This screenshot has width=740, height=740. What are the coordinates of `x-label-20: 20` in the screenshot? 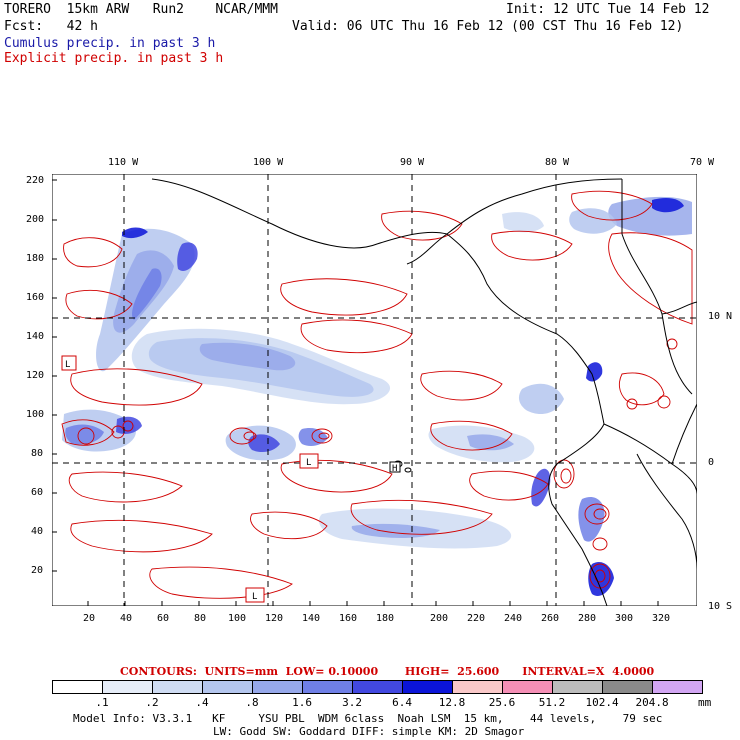 It's located at (89, 618).